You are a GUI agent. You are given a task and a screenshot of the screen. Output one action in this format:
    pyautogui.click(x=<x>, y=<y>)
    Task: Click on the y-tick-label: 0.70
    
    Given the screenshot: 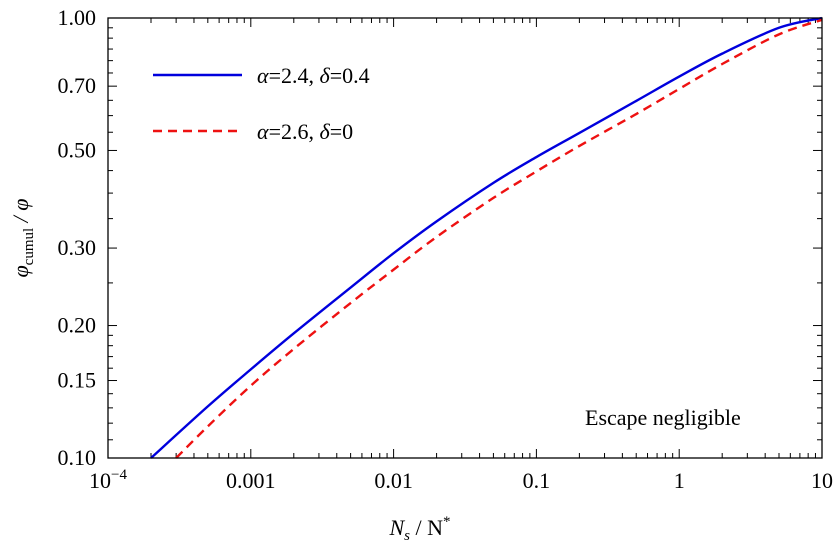 What is the action you would take?
    pyautogui.click(x=77, y=85)
    